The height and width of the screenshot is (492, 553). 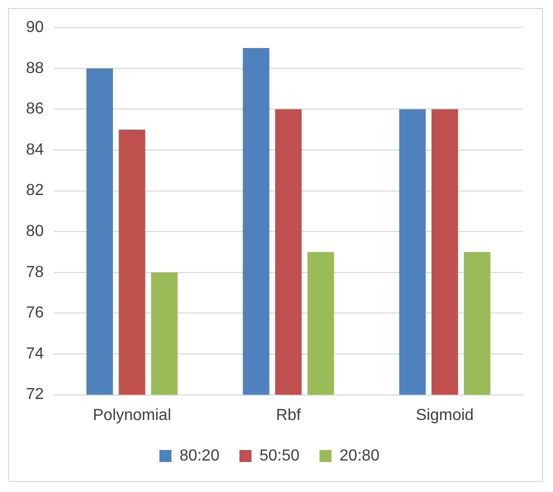 What do you see at coordinates (35, 27) in the screenshot?
I see `y-tick-label: 90` at bounding box center [35, 27].